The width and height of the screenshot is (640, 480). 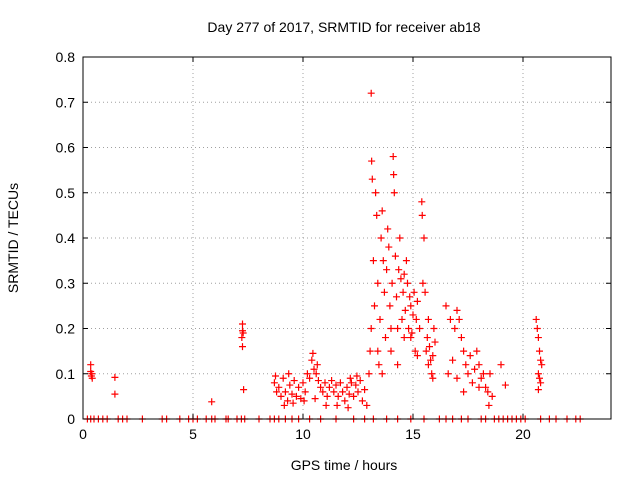 I want to click on y-tick-label: 0.8, so click(x=66, y=57).